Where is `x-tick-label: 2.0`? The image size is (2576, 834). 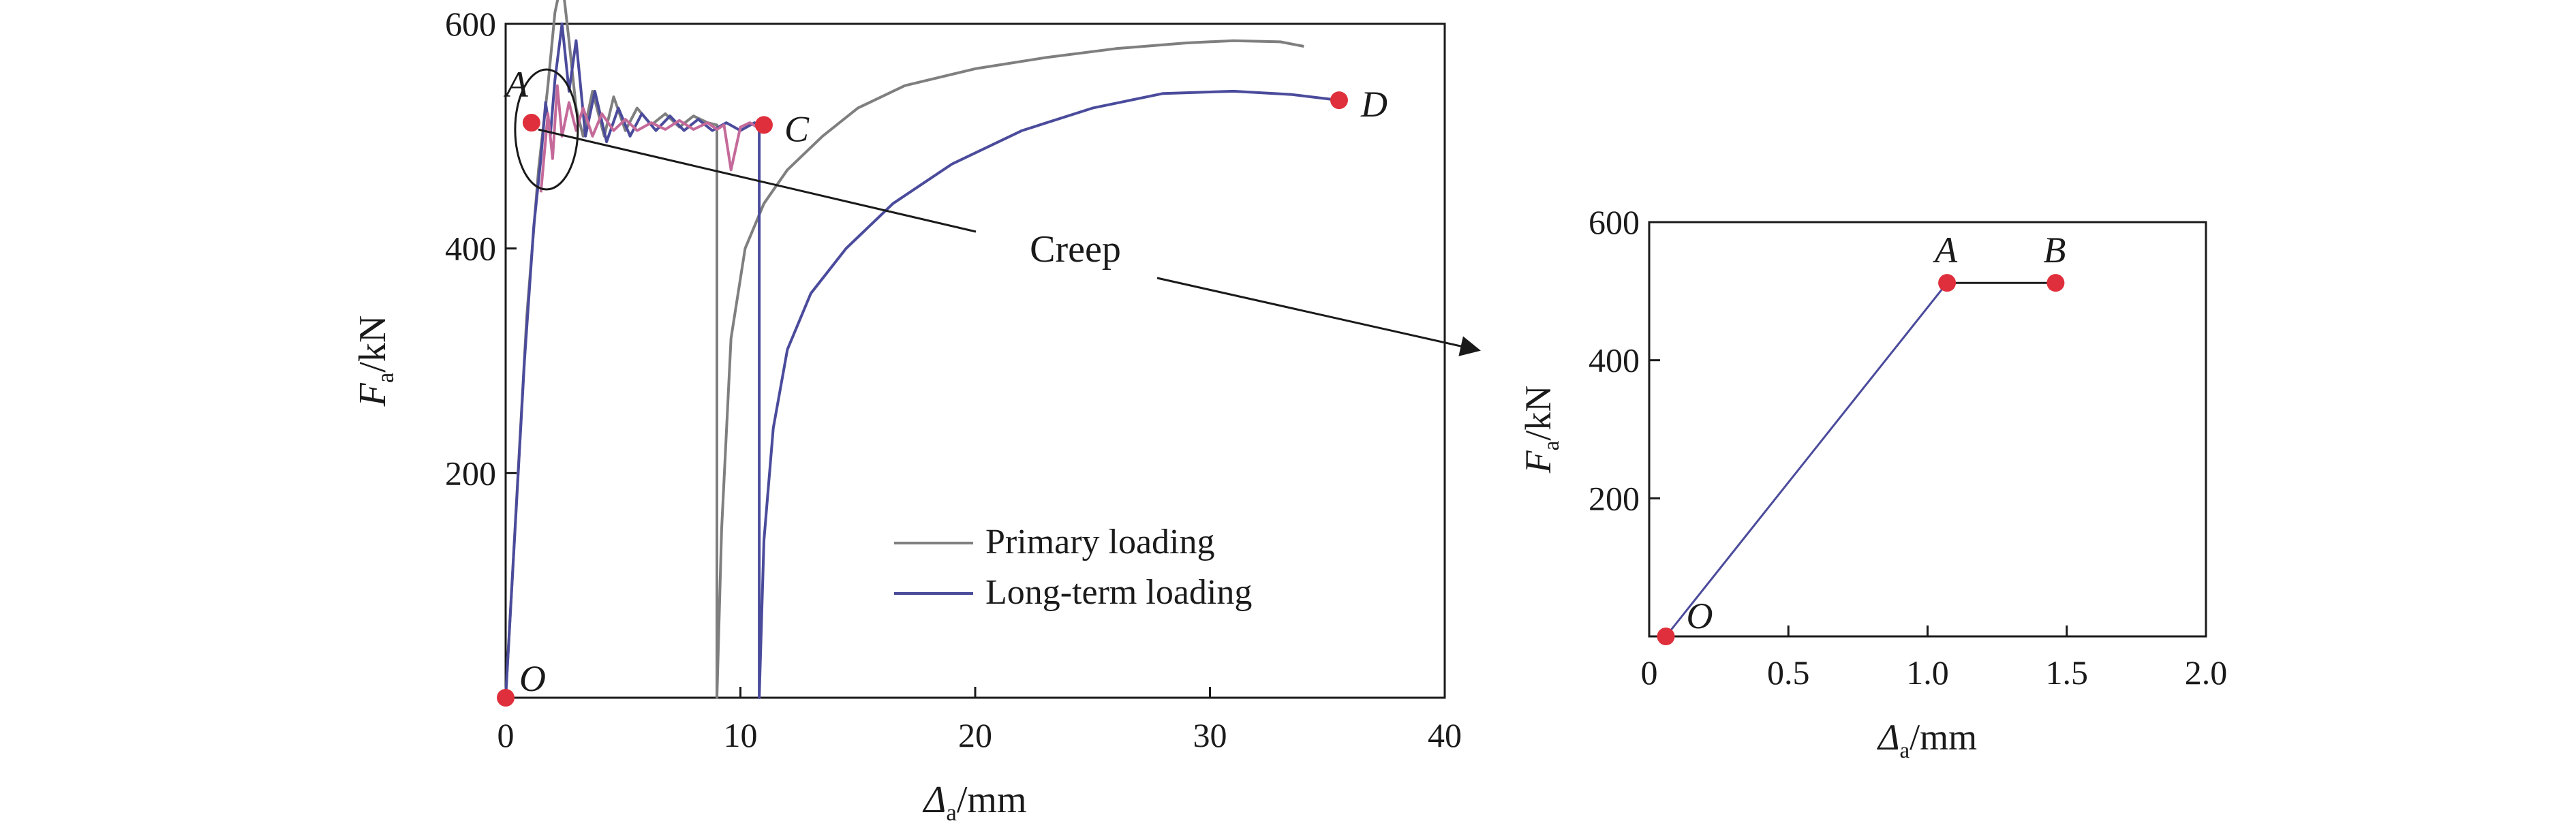
x-tick-label: 2.0 is located at coordinates (2206, 672).